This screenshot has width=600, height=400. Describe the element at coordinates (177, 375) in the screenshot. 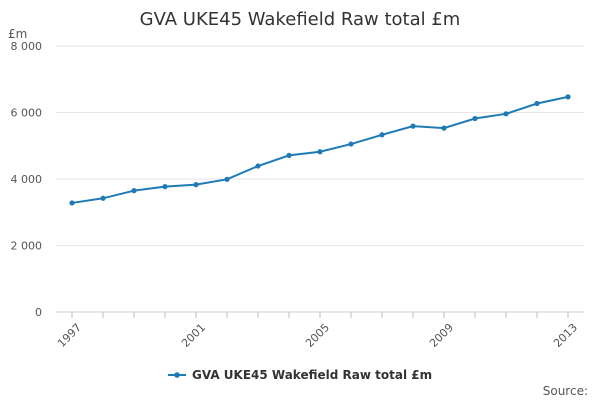

I see `legend-marker-icon` at that location.